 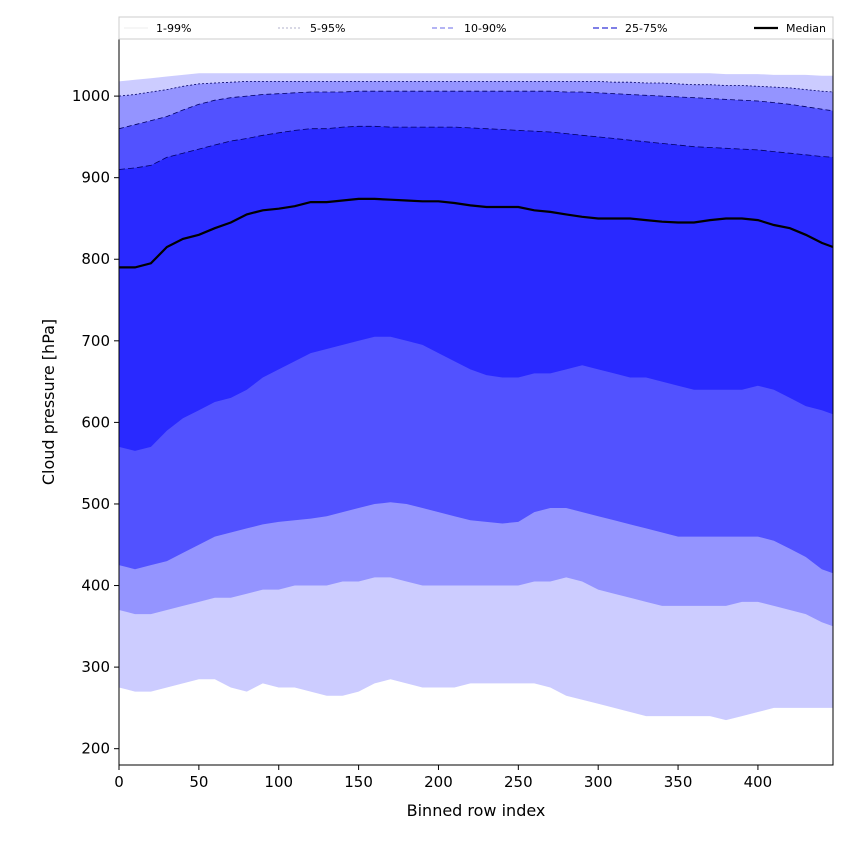 What do you see at coordinates (95, 504) in the screenshot?
I see `y-tick-label: 500` at bounding box center [95, 504].